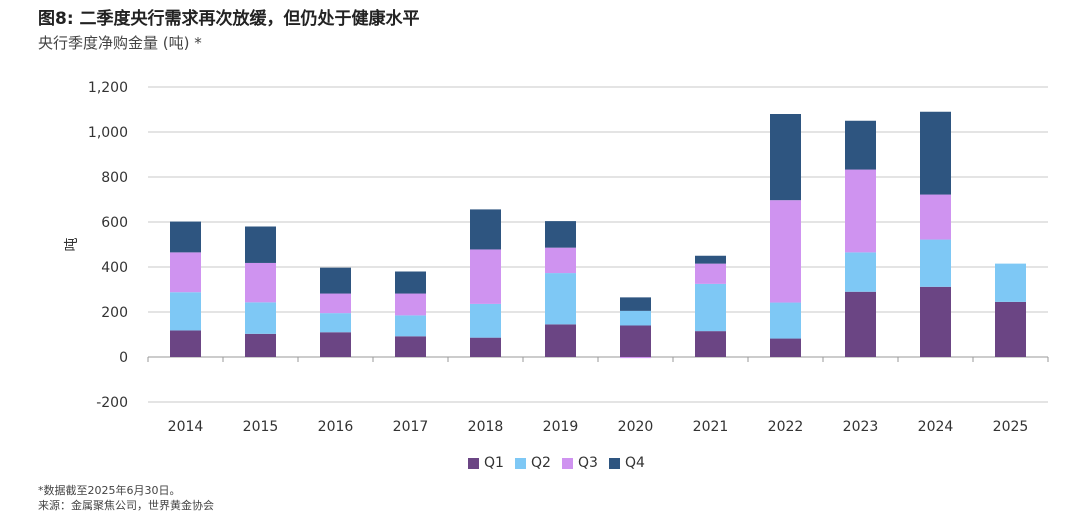  I want to click on x-tick-label: 2024, so click(936, 427).